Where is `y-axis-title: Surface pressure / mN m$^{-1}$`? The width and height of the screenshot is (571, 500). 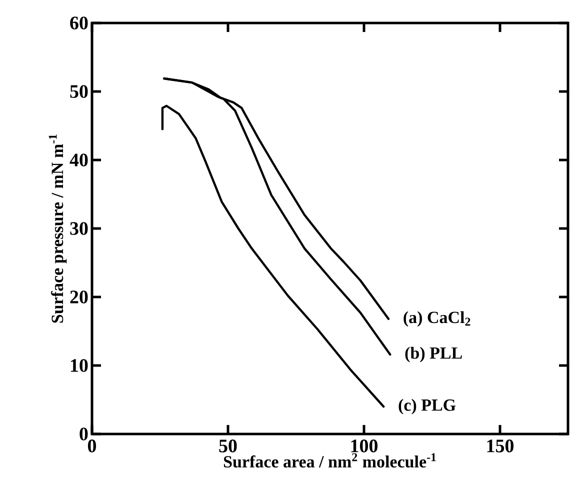
y-axis-title: Surface pressure / mN m$^{-1}$ is located at coordinates (57, 228).